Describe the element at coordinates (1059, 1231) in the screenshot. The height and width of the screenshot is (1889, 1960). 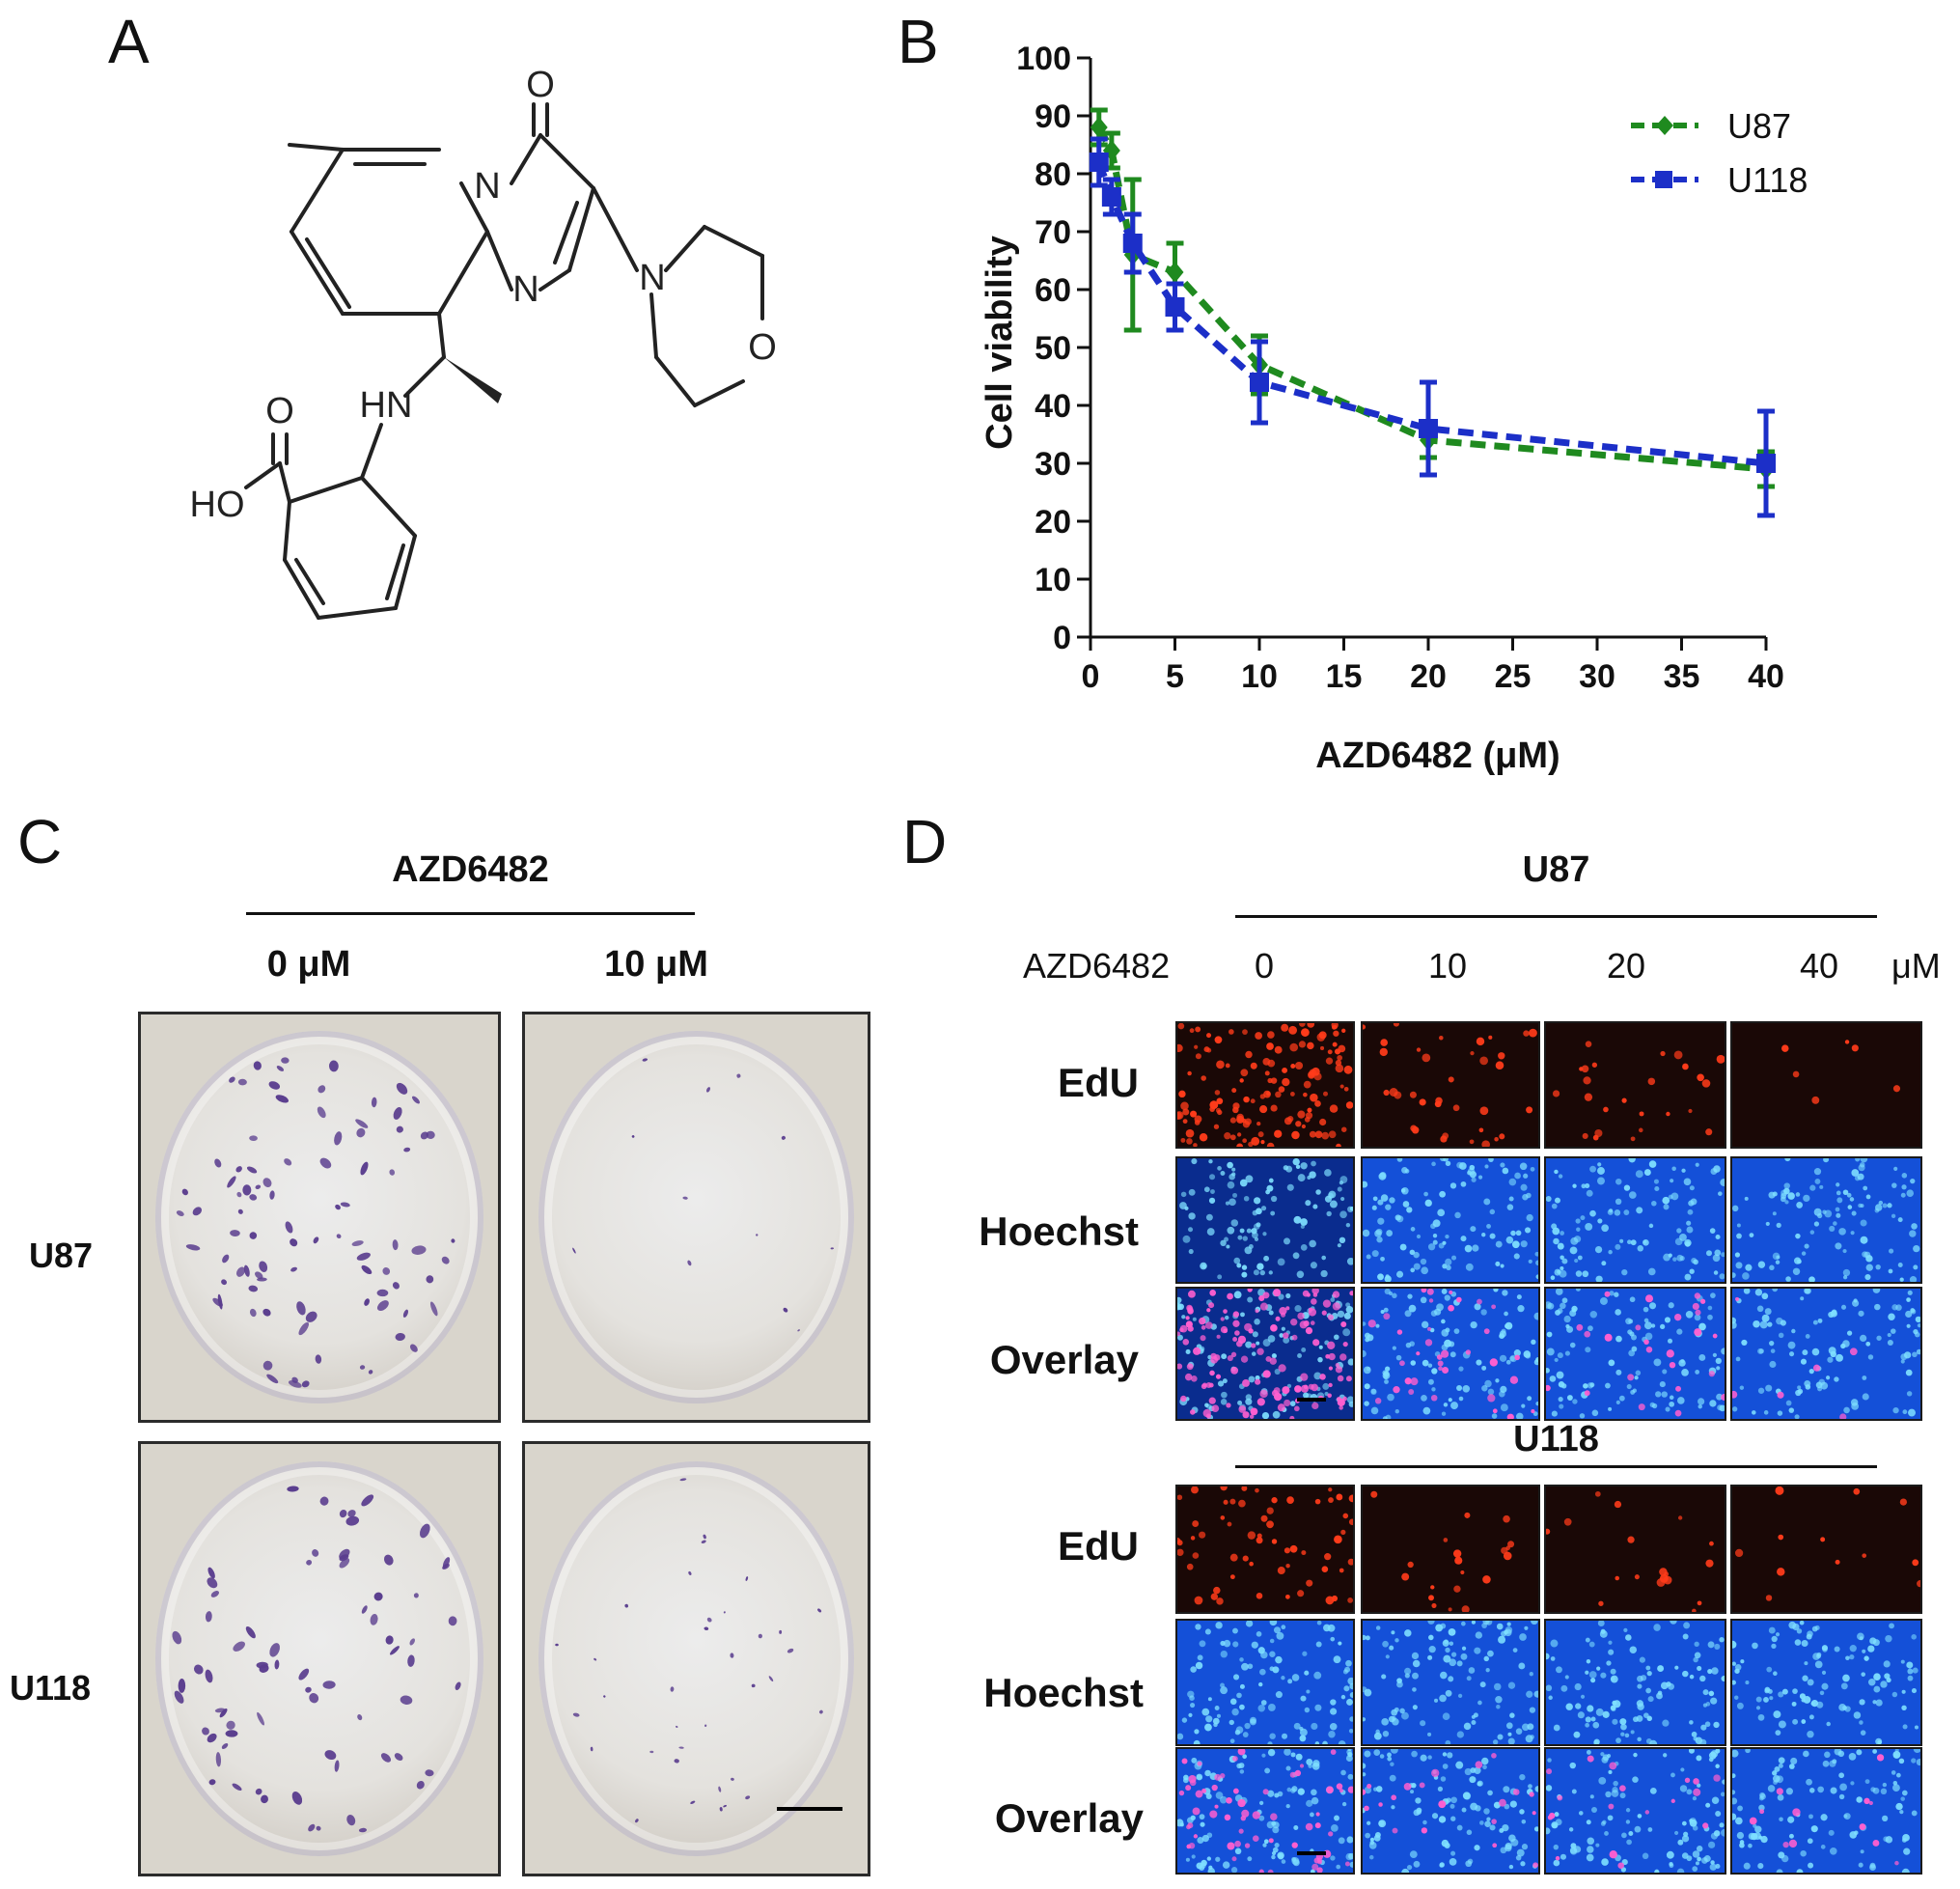
I see `u87-row-hoechst: Hoechst` at that location.